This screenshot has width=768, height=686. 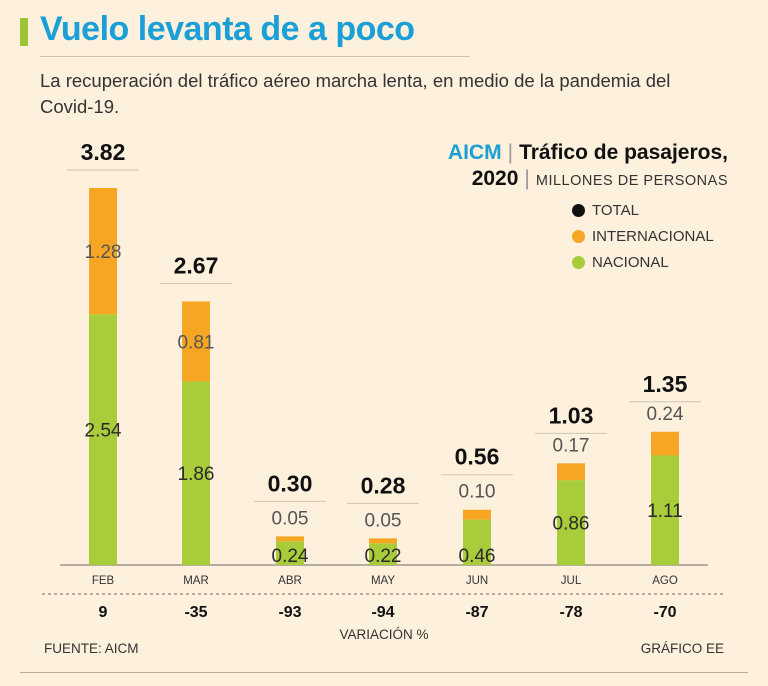 What do you see at coordinates (643, 210) in the screenshot?
I see `legend-item-total: TOTAL` at bounding box center [643, 210].